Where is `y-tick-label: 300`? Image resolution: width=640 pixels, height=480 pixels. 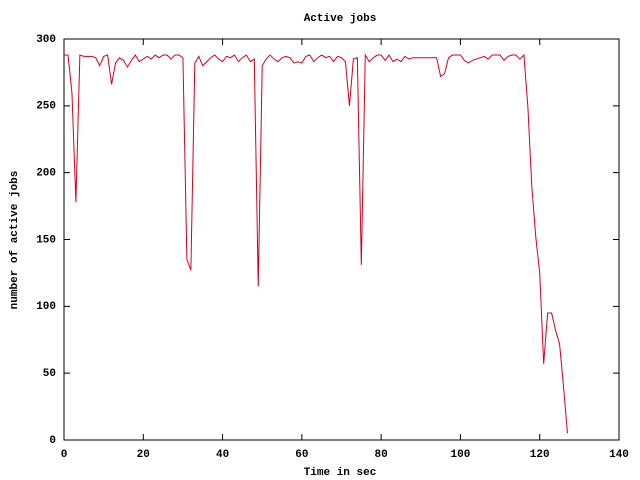
y-tick-label: 300 is located at coordinates (46, 40).